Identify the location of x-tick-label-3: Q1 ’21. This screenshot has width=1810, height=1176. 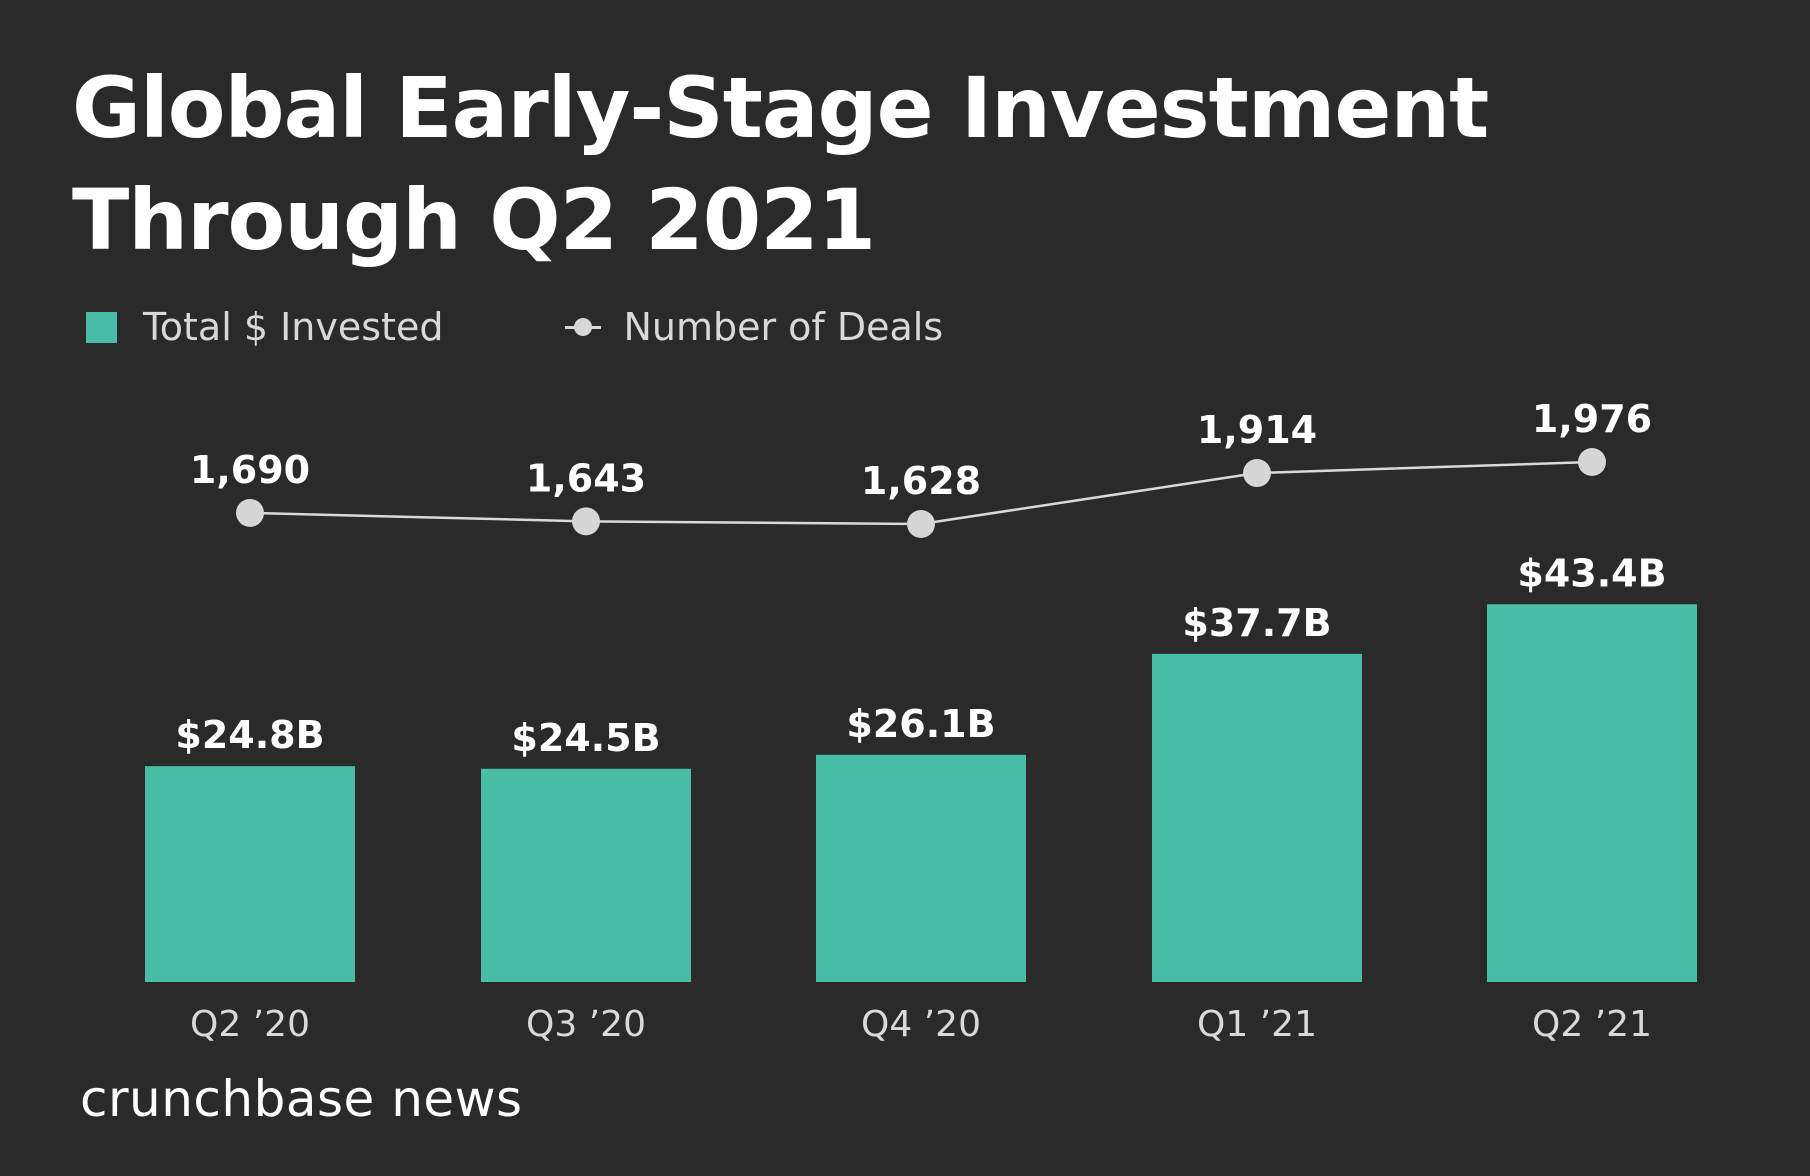
(1257, 1024).